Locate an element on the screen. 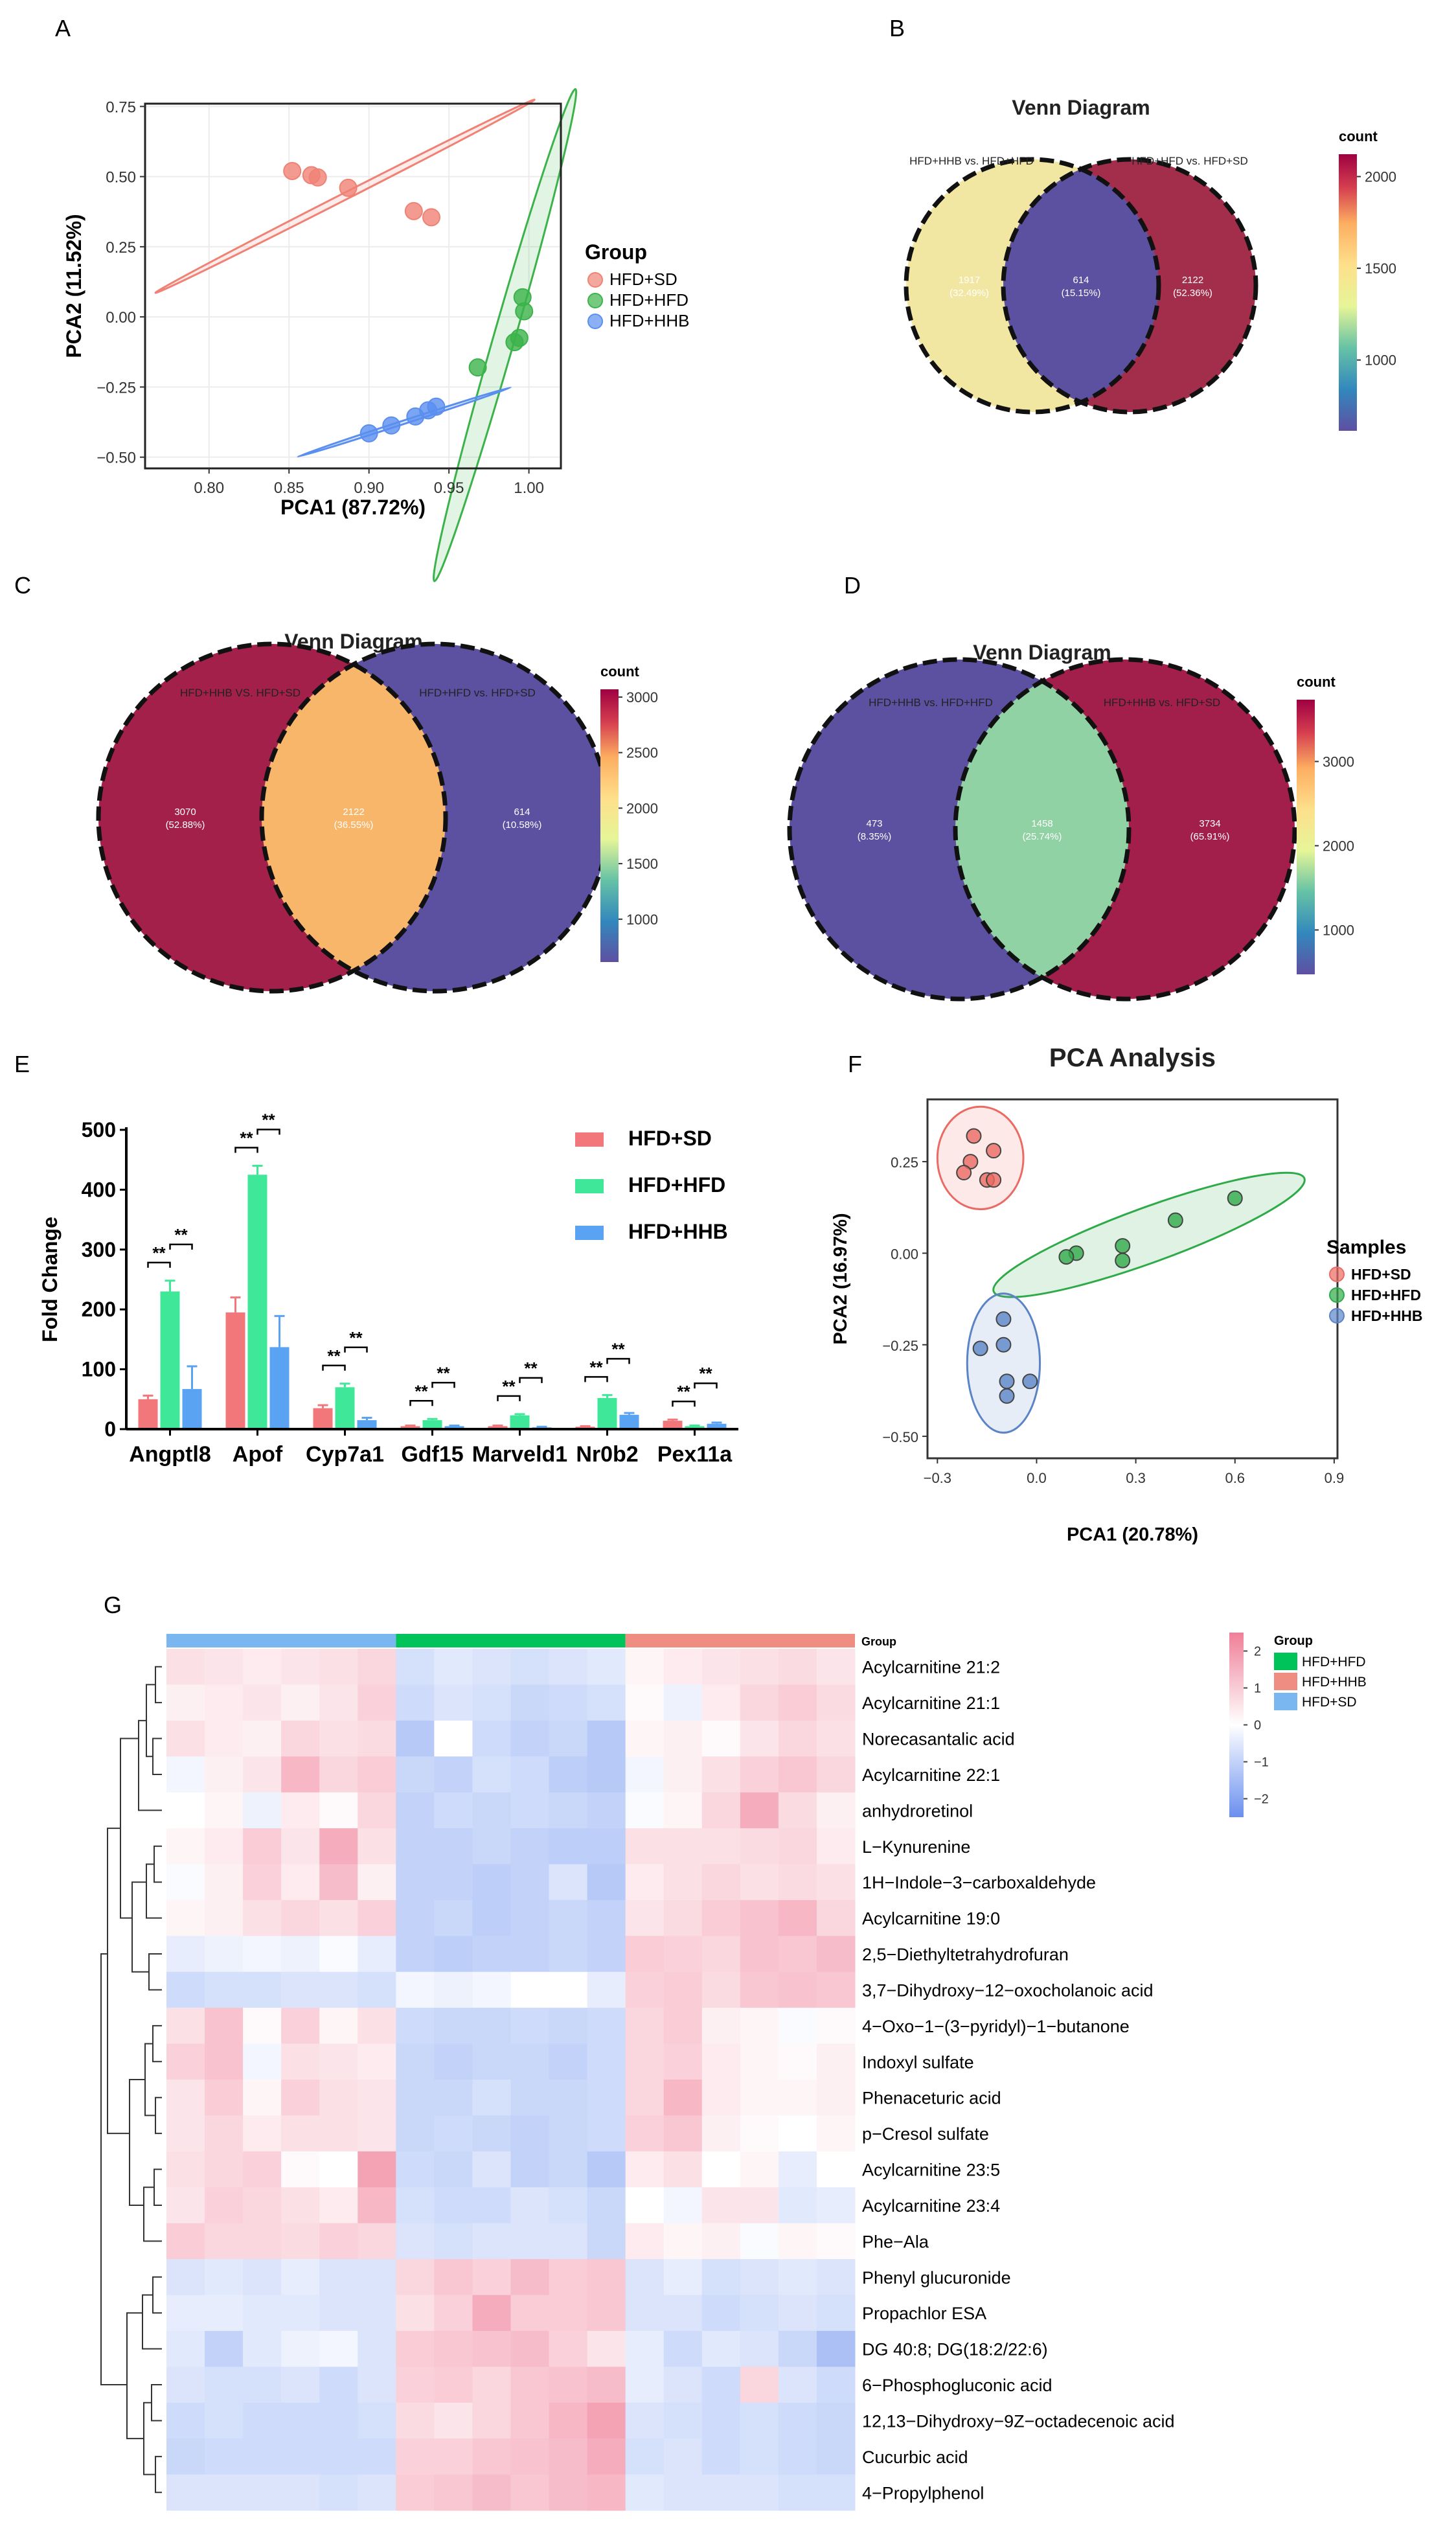  y-tick-label: 0.50 is located at coordinates (121, 178).